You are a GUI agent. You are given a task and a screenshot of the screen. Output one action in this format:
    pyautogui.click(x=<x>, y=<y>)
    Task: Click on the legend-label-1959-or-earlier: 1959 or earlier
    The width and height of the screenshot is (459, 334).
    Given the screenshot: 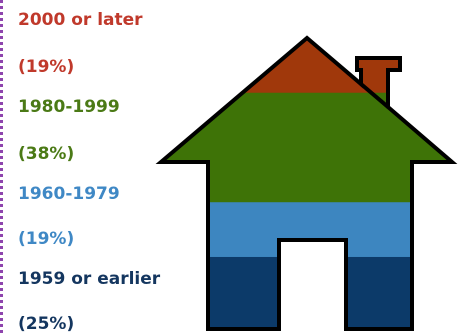 What is the action you would take?
    pyautogui.click(x=89, y=279)
    